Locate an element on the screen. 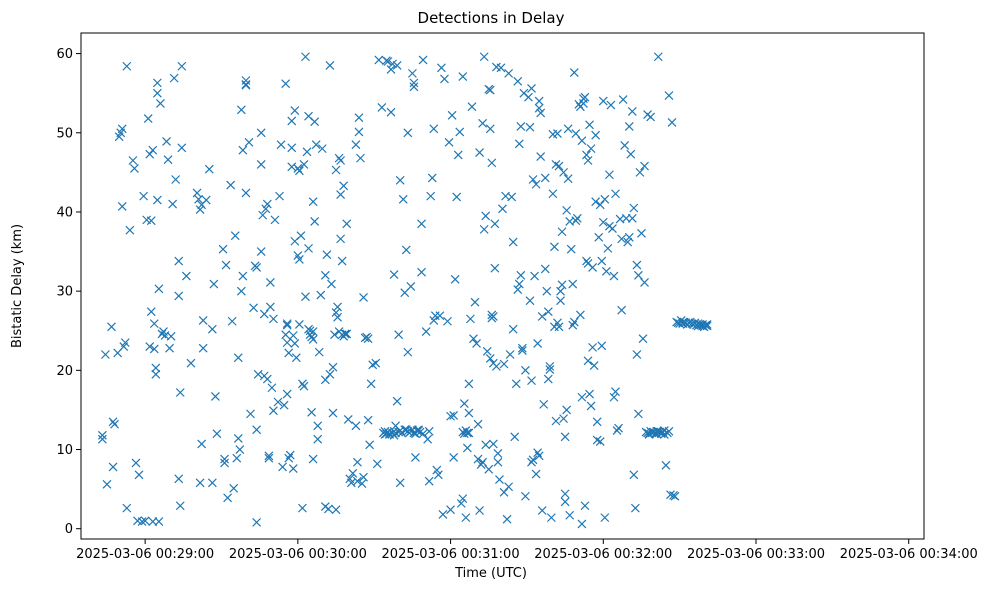  x-tick-label: 2025-03-06 00:33:00 is located at coordinates (756, 554).